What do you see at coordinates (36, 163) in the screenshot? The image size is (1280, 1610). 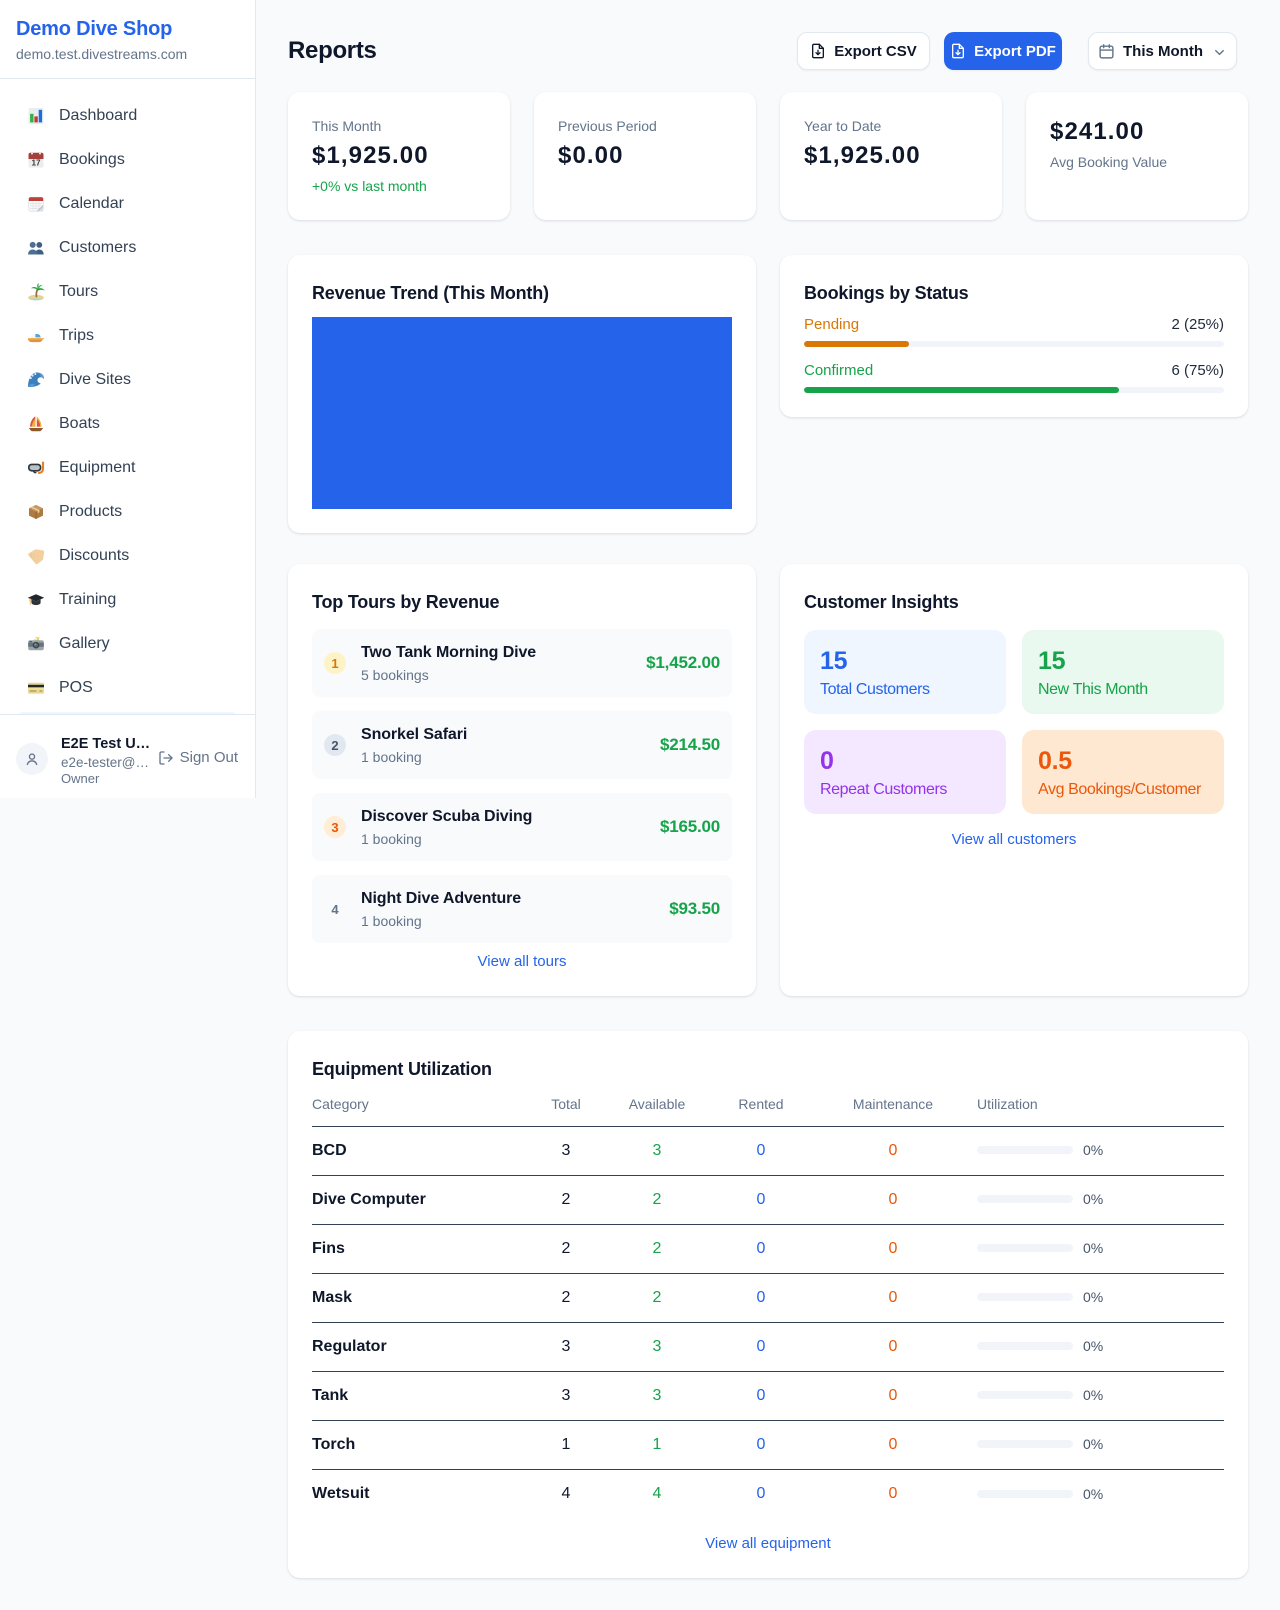 I see `svg-text: 17` at bounding box center [36, 163].